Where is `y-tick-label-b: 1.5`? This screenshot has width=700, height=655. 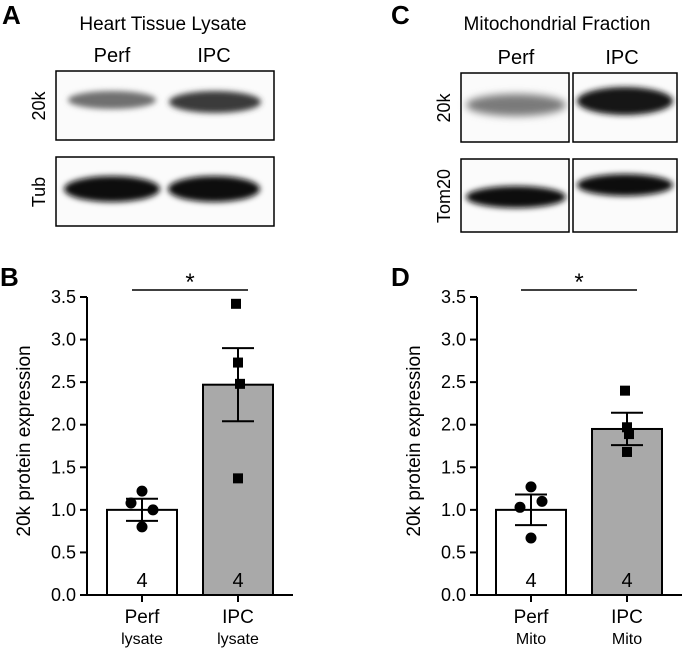 y-tick-label-b: 1.5 is located at coordinates (63, 467).